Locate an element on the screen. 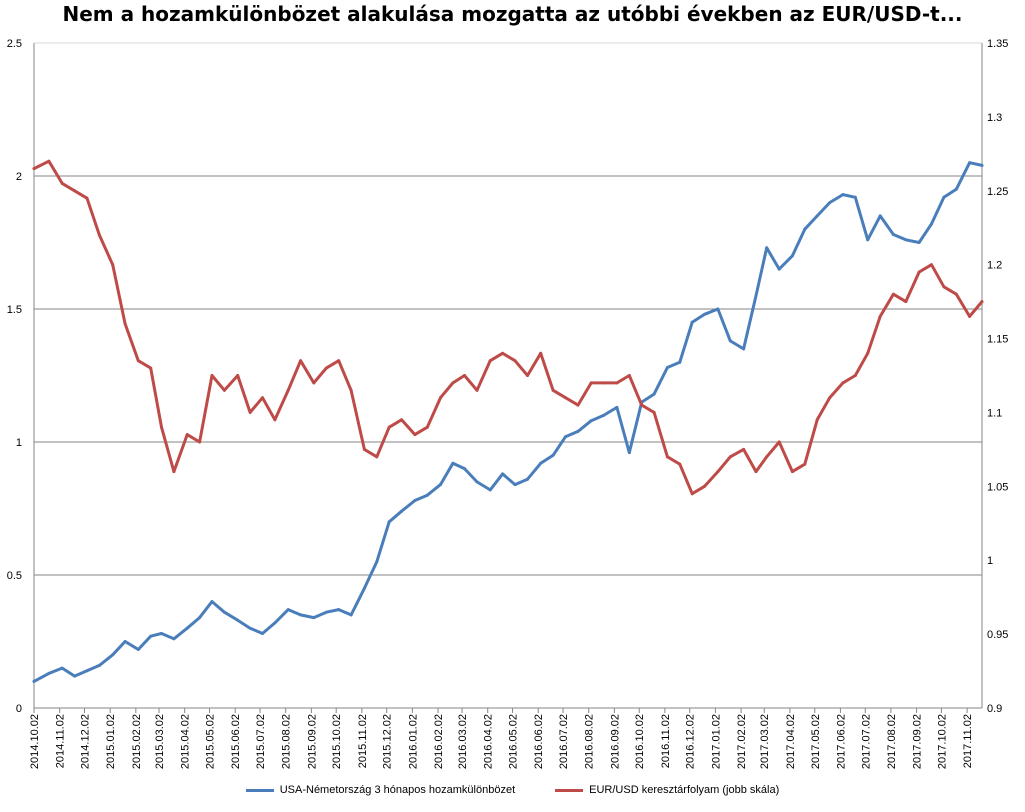 The image size is (1025, 812). y-right-tick-label: 1.3 is located at coordinates (994, 118).